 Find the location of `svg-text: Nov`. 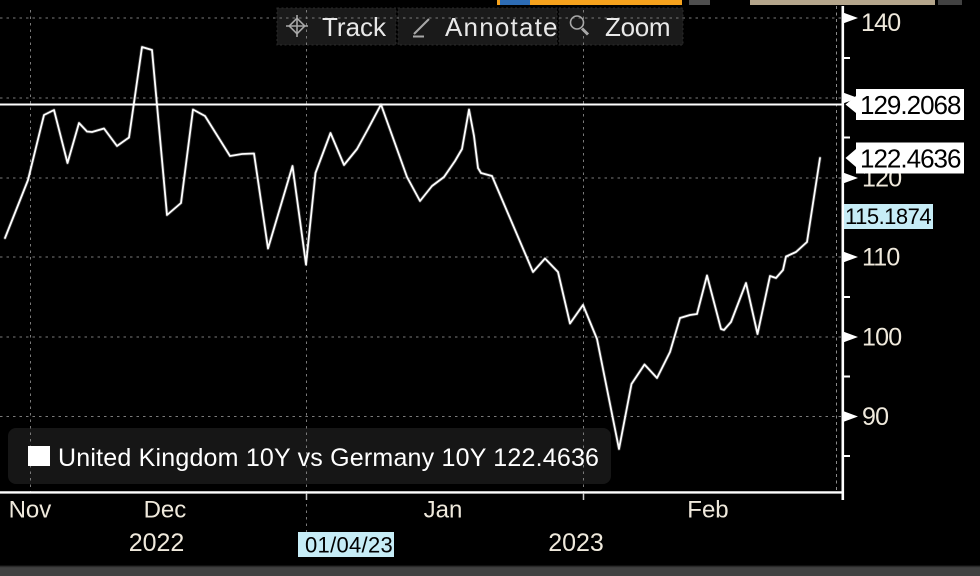

svg-text: Nov is located at coordinates (30, 510).